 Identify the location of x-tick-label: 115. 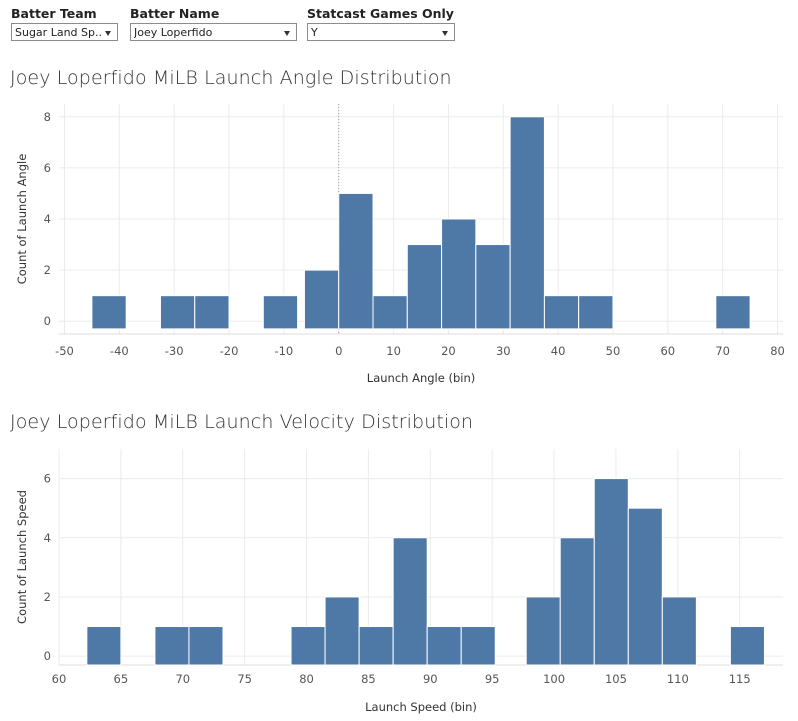
(740, 679).